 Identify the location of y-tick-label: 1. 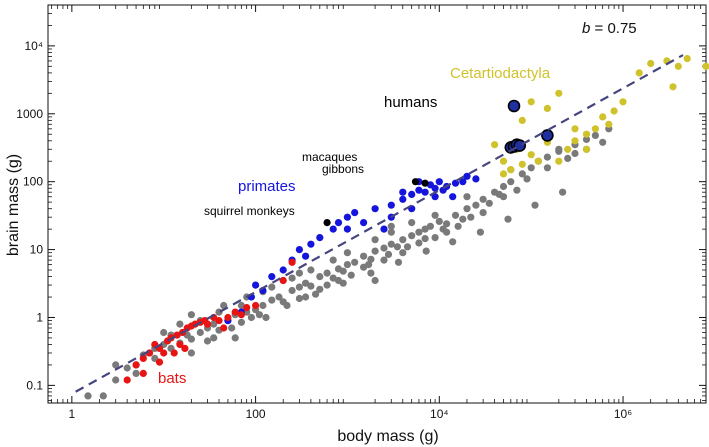
(39, 317).